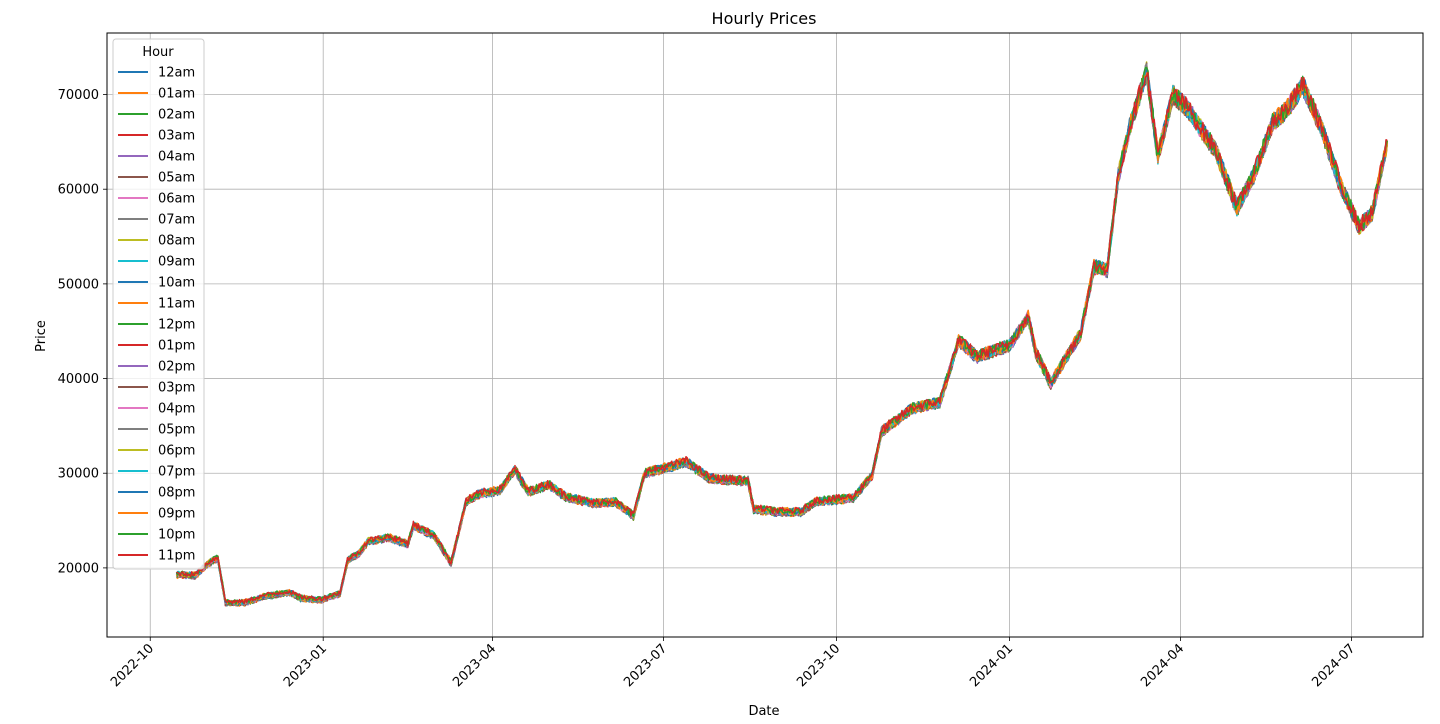  I want to click on y-tick-label: 30000, so click(78, 474).